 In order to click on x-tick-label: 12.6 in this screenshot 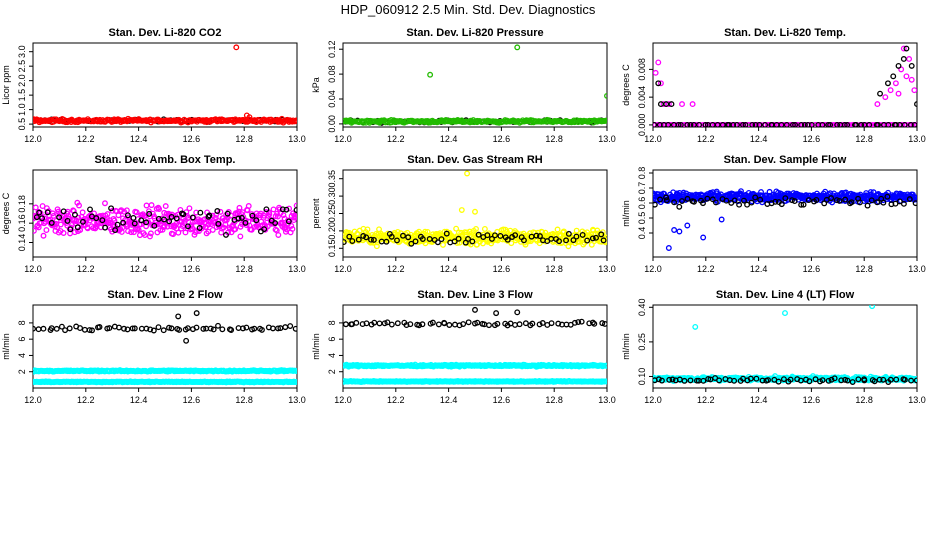, I will do `click(812, 269)`.